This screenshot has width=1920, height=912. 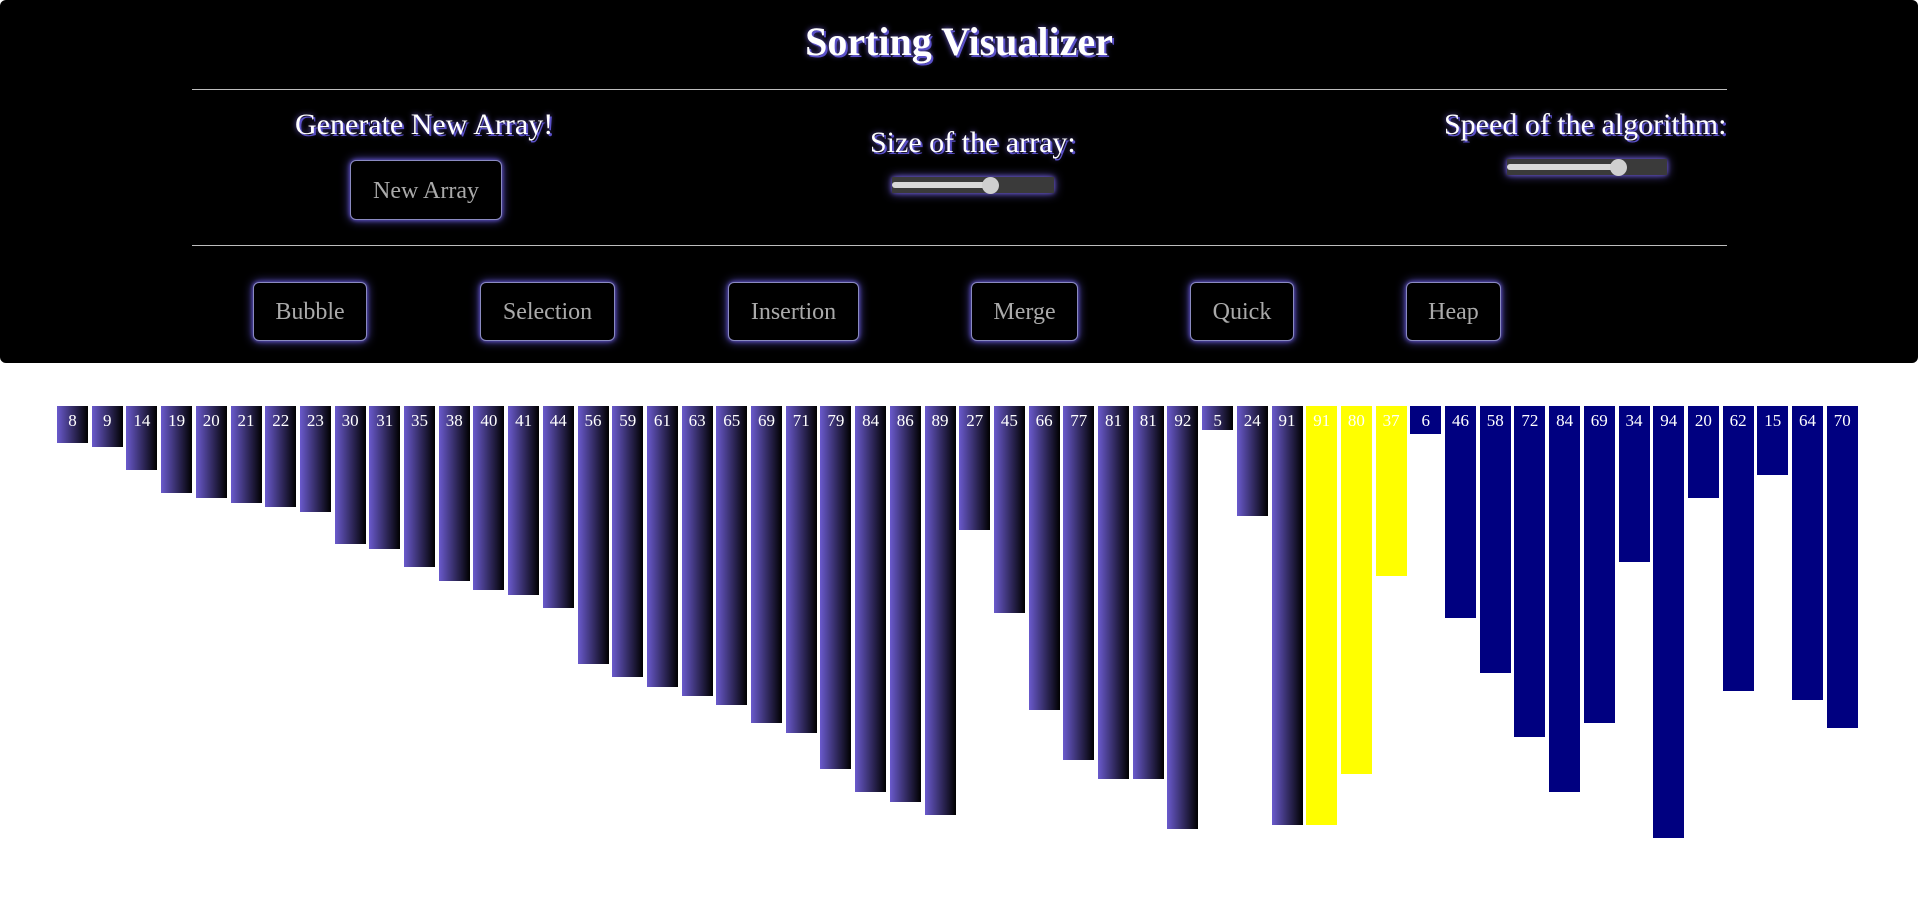 What do you see at coordinates (959, 245) in the screenshot?
I see `divider-bottom` at bounding box center [959, 245].